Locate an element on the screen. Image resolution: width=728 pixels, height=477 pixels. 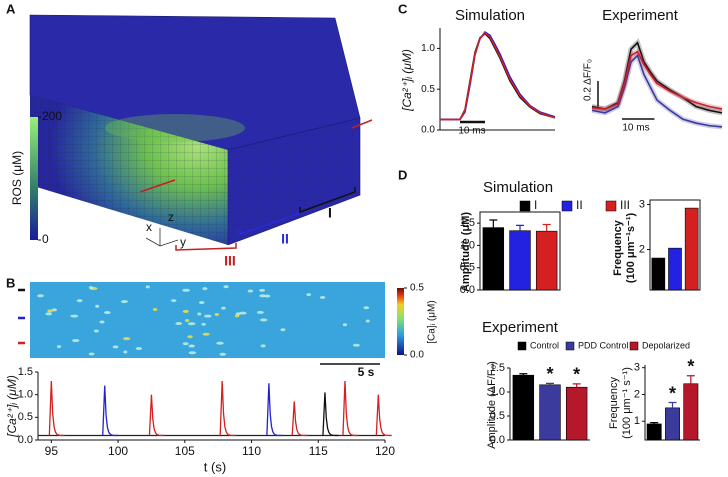
tick-label: 1 is located at coordinates (637, 421).